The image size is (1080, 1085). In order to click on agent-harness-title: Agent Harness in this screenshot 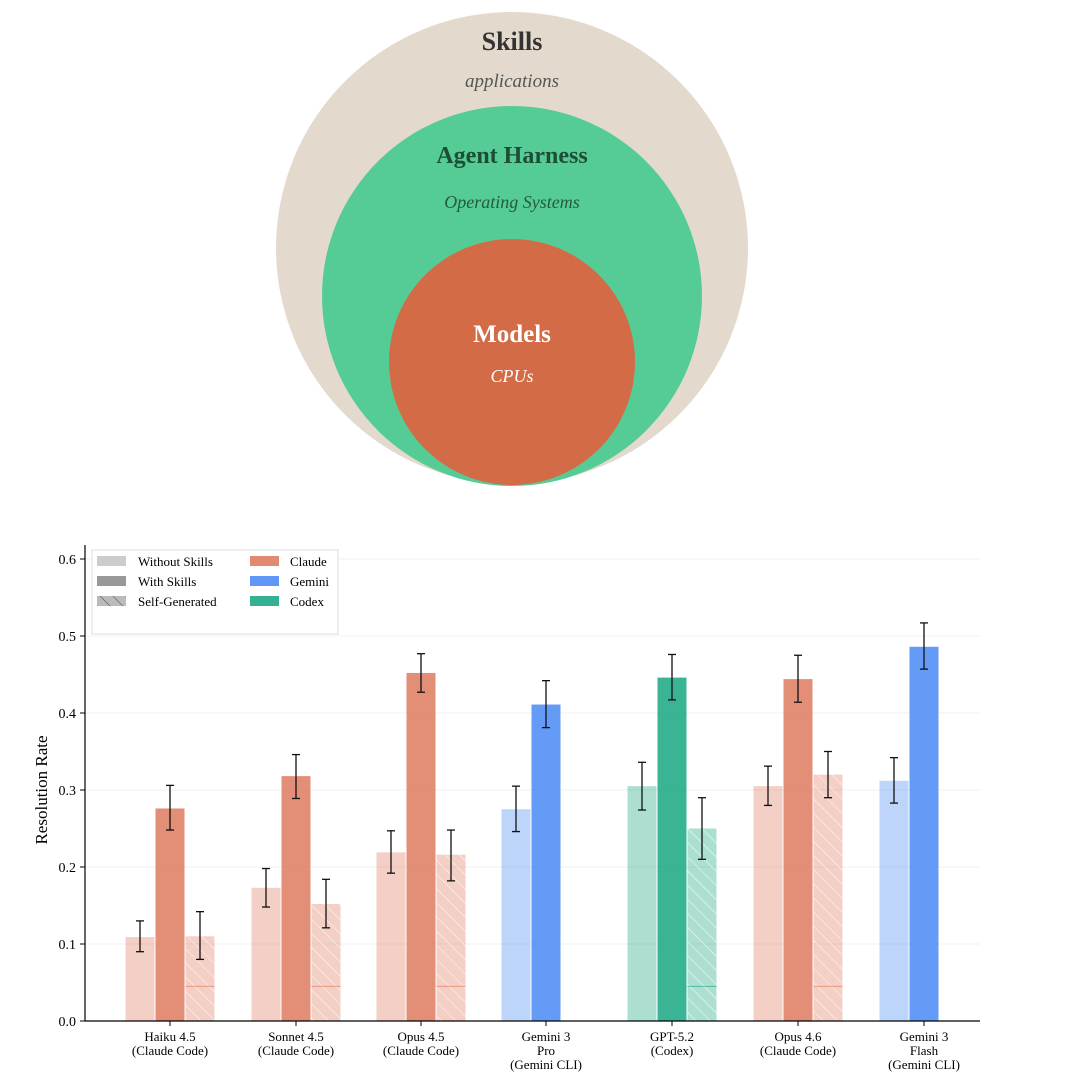, I will do `click(511, 156)`.